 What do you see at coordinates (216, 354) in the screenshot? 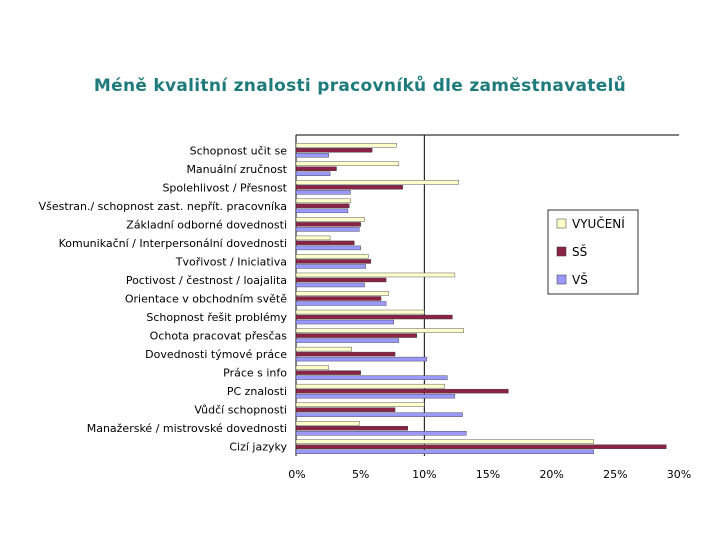
I see `category-label: Dovednosti týmové práce` at bounding box center [216, 354].